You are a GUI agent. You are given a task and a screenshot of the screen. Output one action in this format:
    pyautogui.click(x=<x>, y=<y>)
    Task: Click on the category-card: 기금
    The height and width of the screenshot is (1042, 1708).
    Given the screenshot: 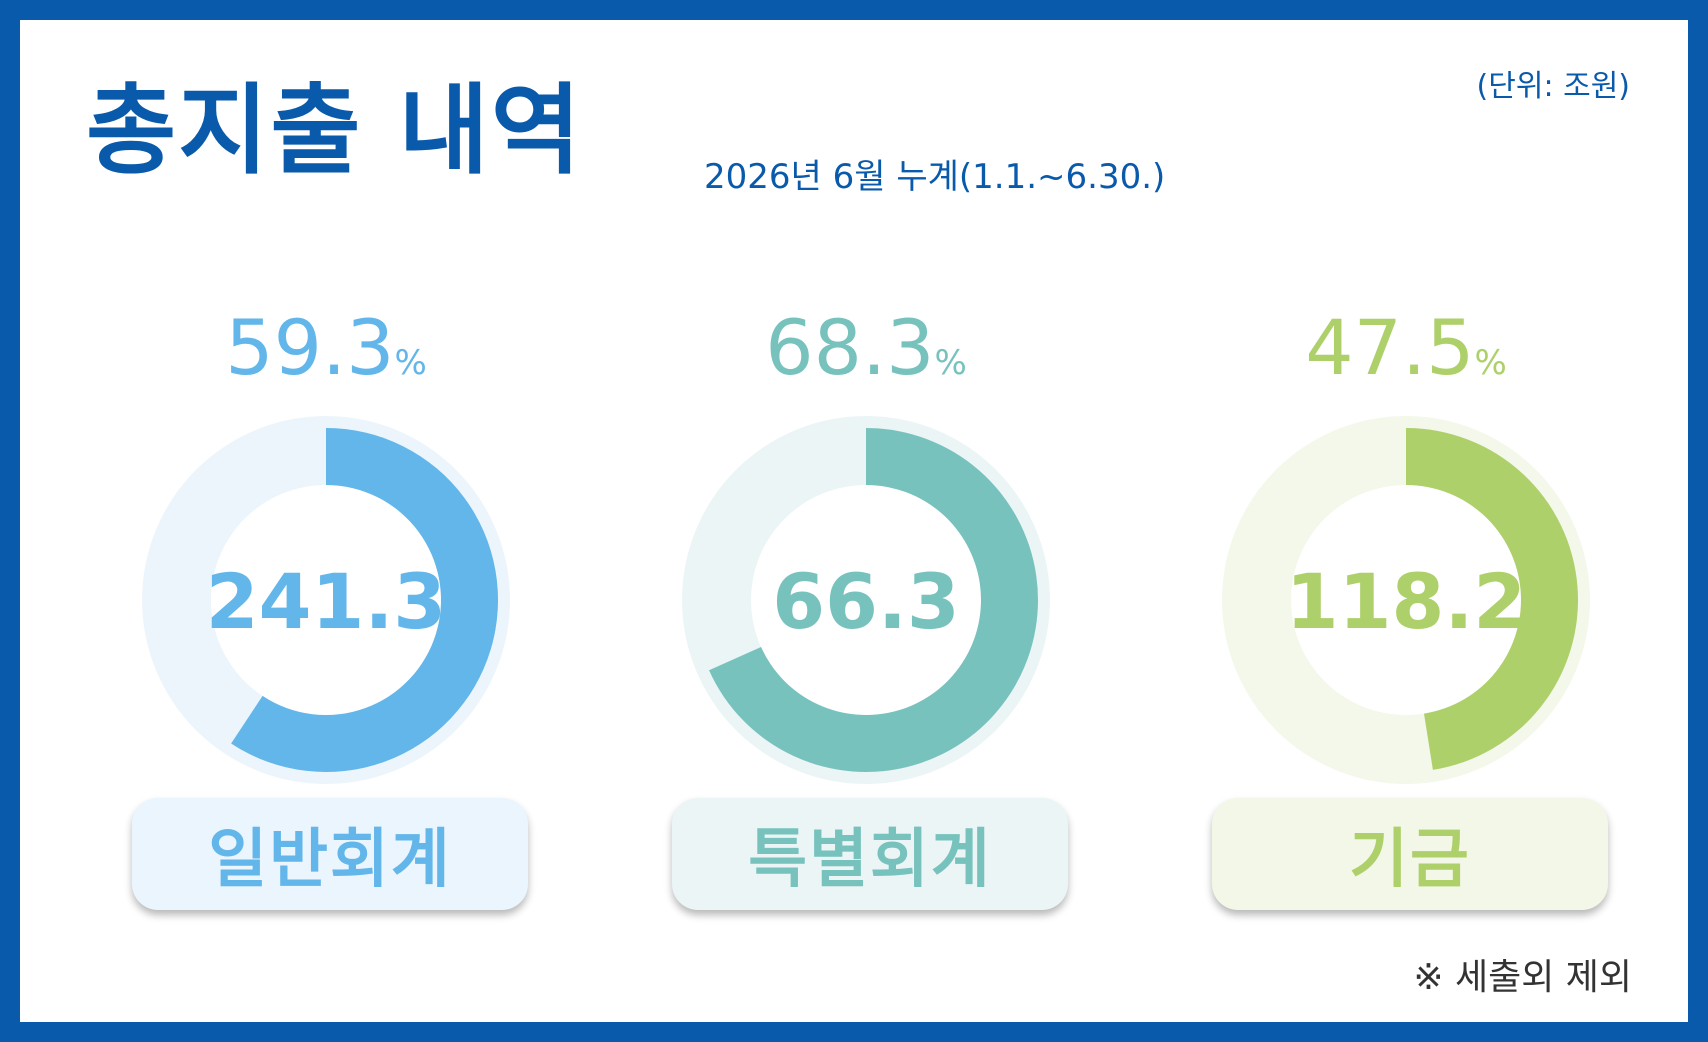 What is the action you would take?
    pyautogui.click(x=1410, y=854)
    